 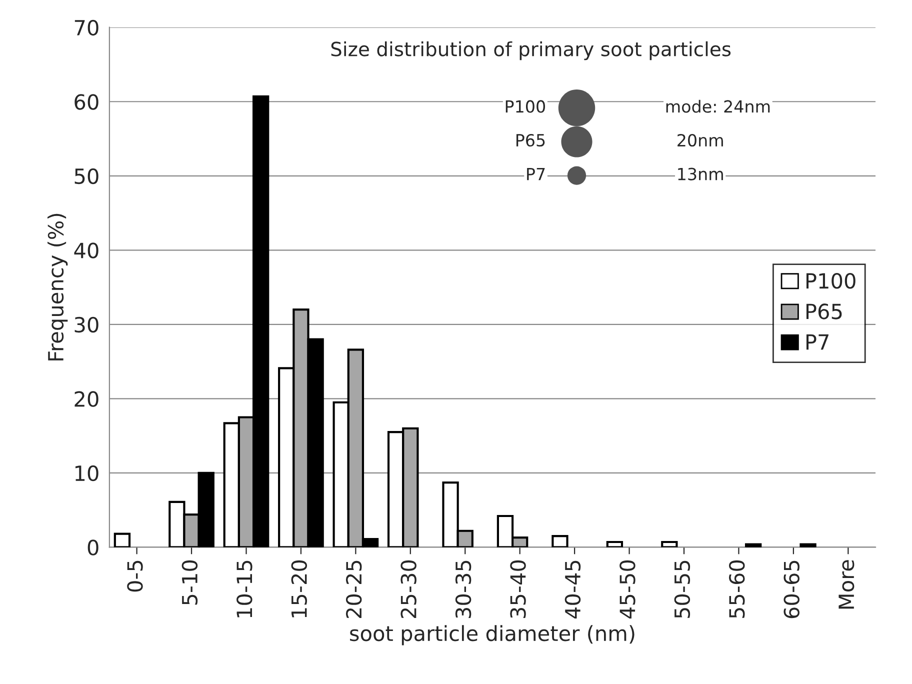 I want to click on x-tick-label: 35-40, so click(x=518, y=589).